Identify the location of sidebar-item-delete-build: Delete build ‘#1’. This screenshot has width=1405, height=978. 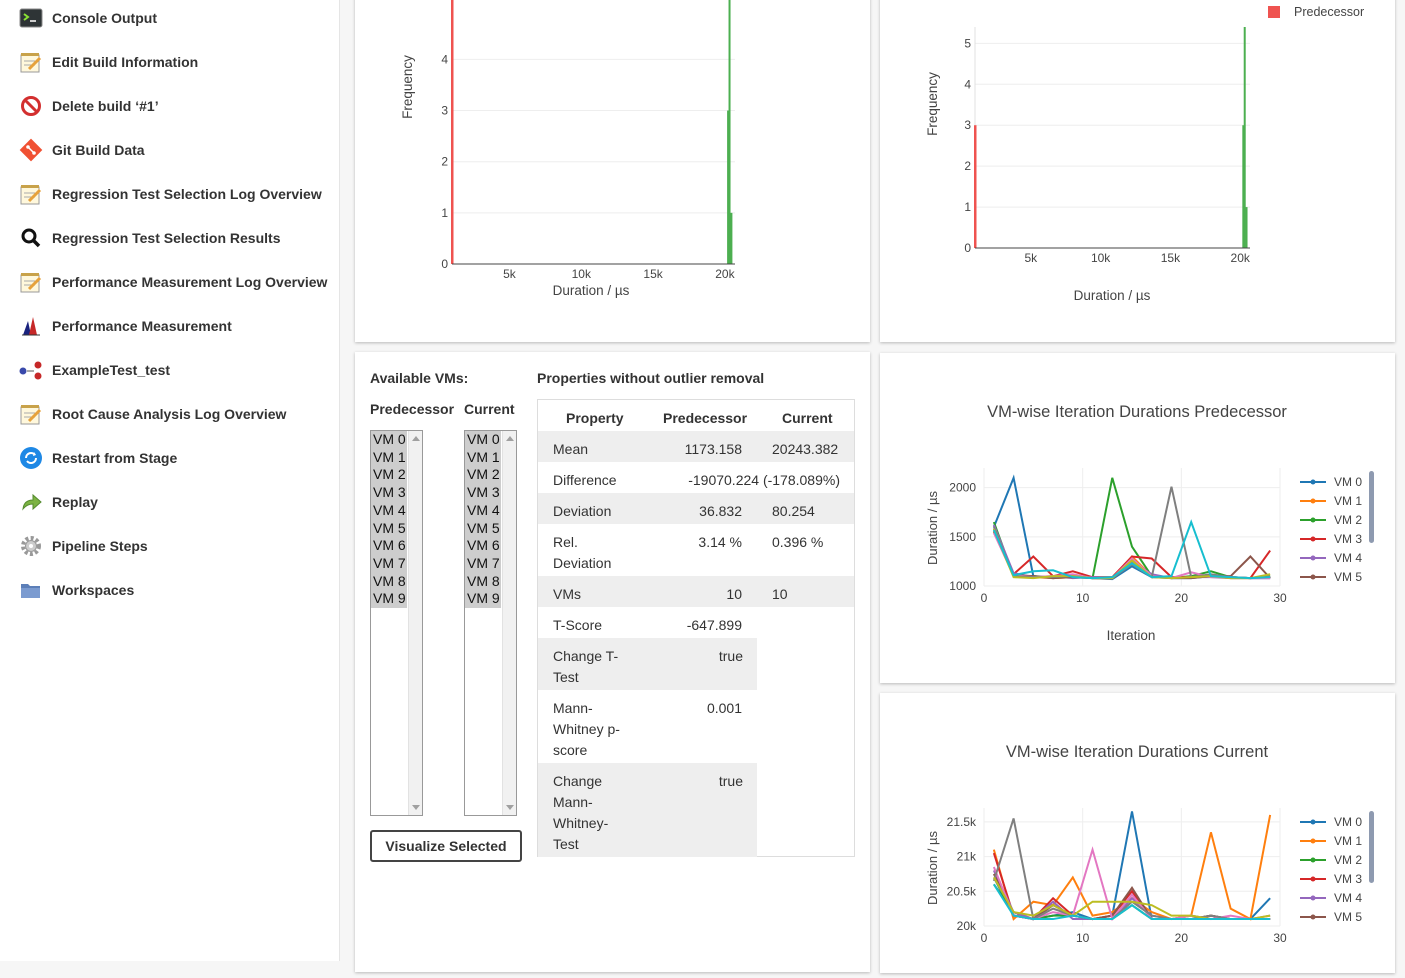
(88, 106).